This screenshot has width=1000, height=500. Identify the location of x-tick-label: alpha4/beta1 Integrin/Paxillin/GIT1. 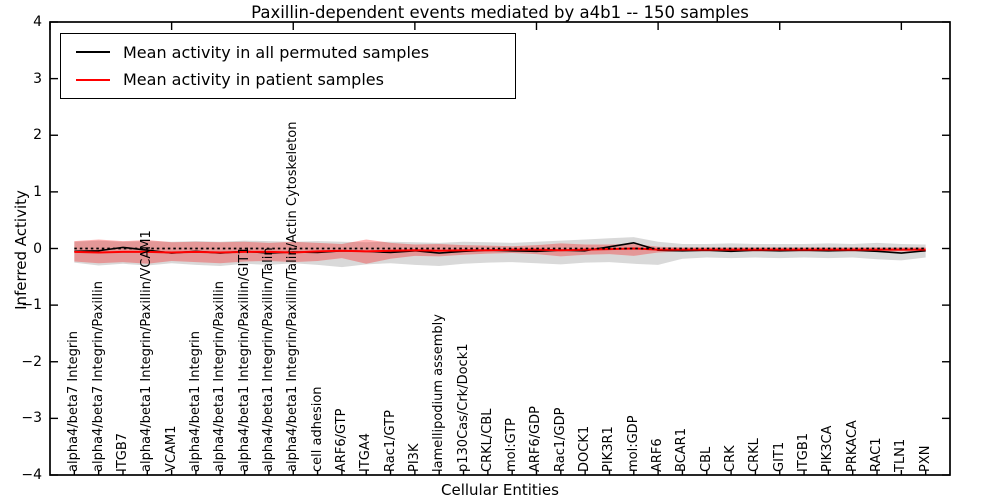
(244, 359).